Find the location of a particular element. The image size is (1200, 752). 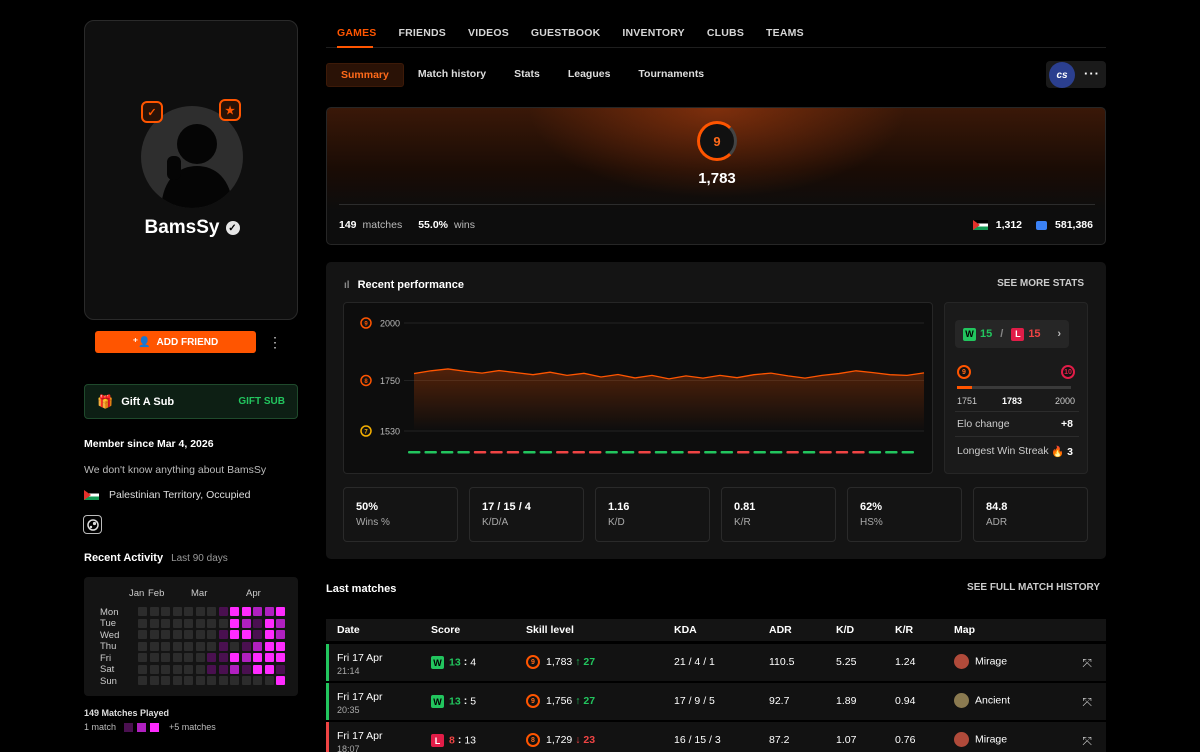

more-options-icon: ⋮ is located at coordinates (275, 342).